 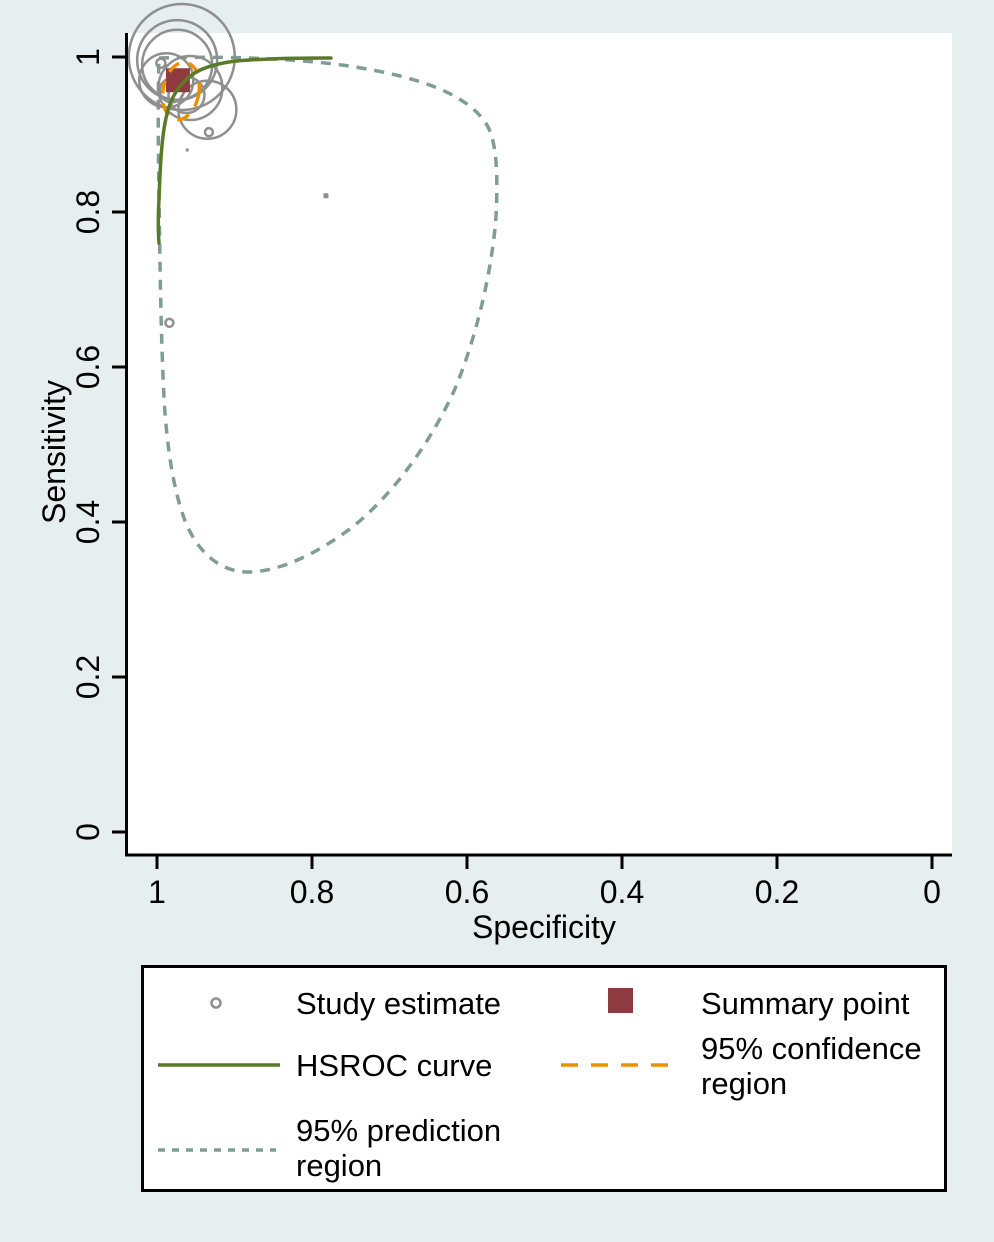 What do you see at coordinates (157, 892) in the screenshot?
I see `x-tick-label: 1` at bounding box center [157, 892].